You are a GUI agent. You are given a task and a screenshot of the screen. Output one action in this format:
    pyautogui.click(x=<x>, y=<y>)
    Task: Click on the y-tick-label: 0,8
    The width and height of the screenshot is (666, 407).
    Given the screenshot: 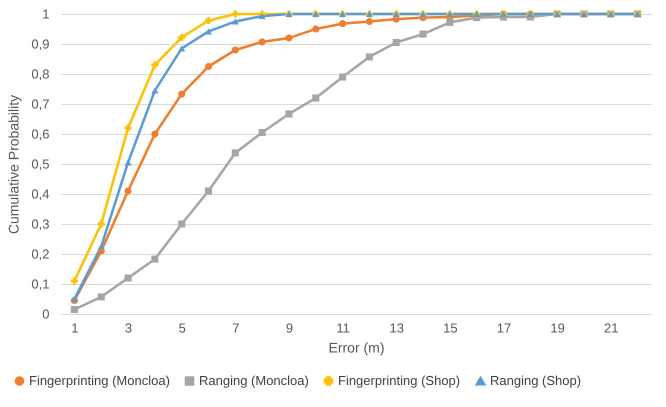 What is the action you would take?
    pyautogui.click(x=40, y=74)
    